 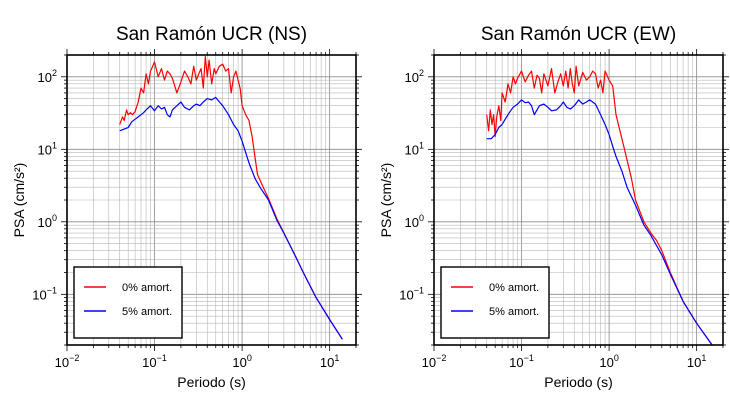 I want to click on chart-title: San Ramón UCR (EW), so click(x=578, y=34).